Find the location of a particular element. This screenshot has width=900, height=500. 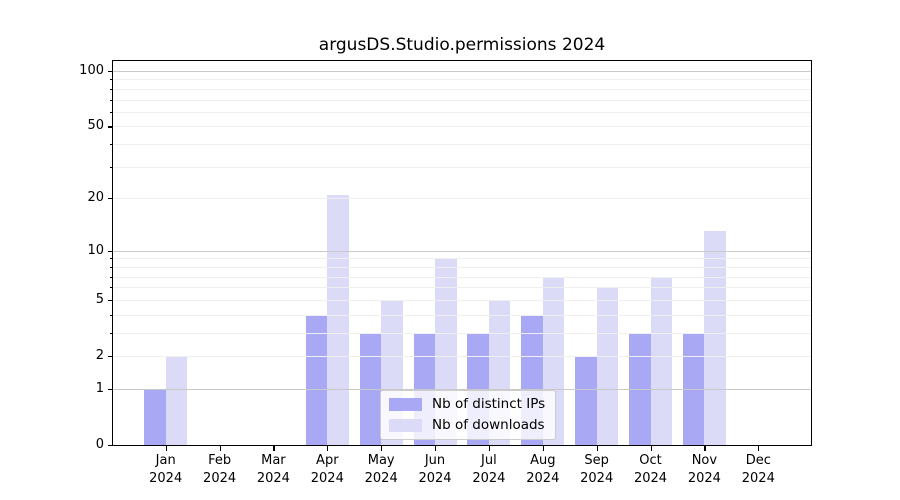

bar-downloads-oct is located at coordinates (661, 360).